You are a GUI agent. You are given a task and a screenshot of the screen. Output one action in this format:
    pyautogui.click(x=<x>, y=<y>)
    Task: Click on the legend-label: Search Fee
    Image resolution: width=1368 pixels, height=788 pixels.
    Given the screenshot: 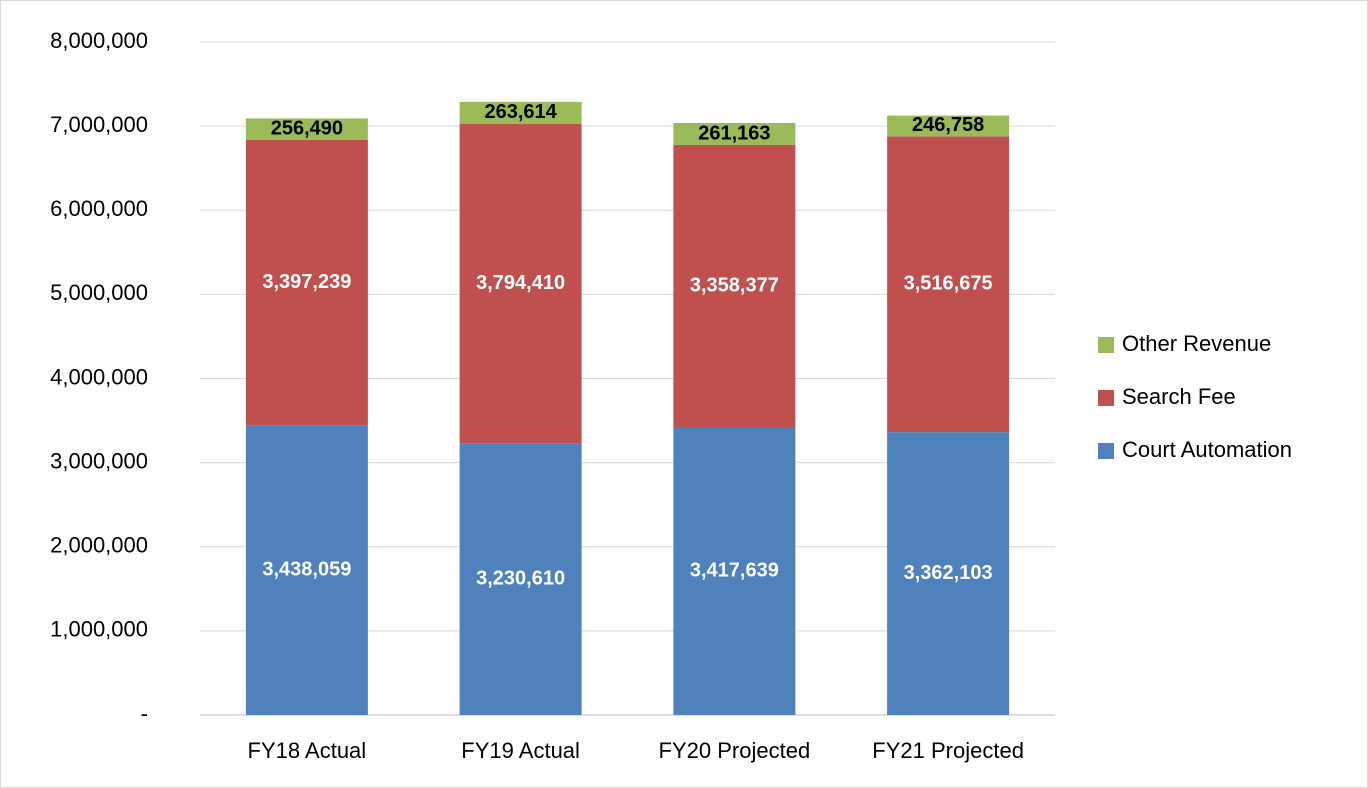 What is the action you would take?
    pyautogui.click(x=1179, y=396)
    